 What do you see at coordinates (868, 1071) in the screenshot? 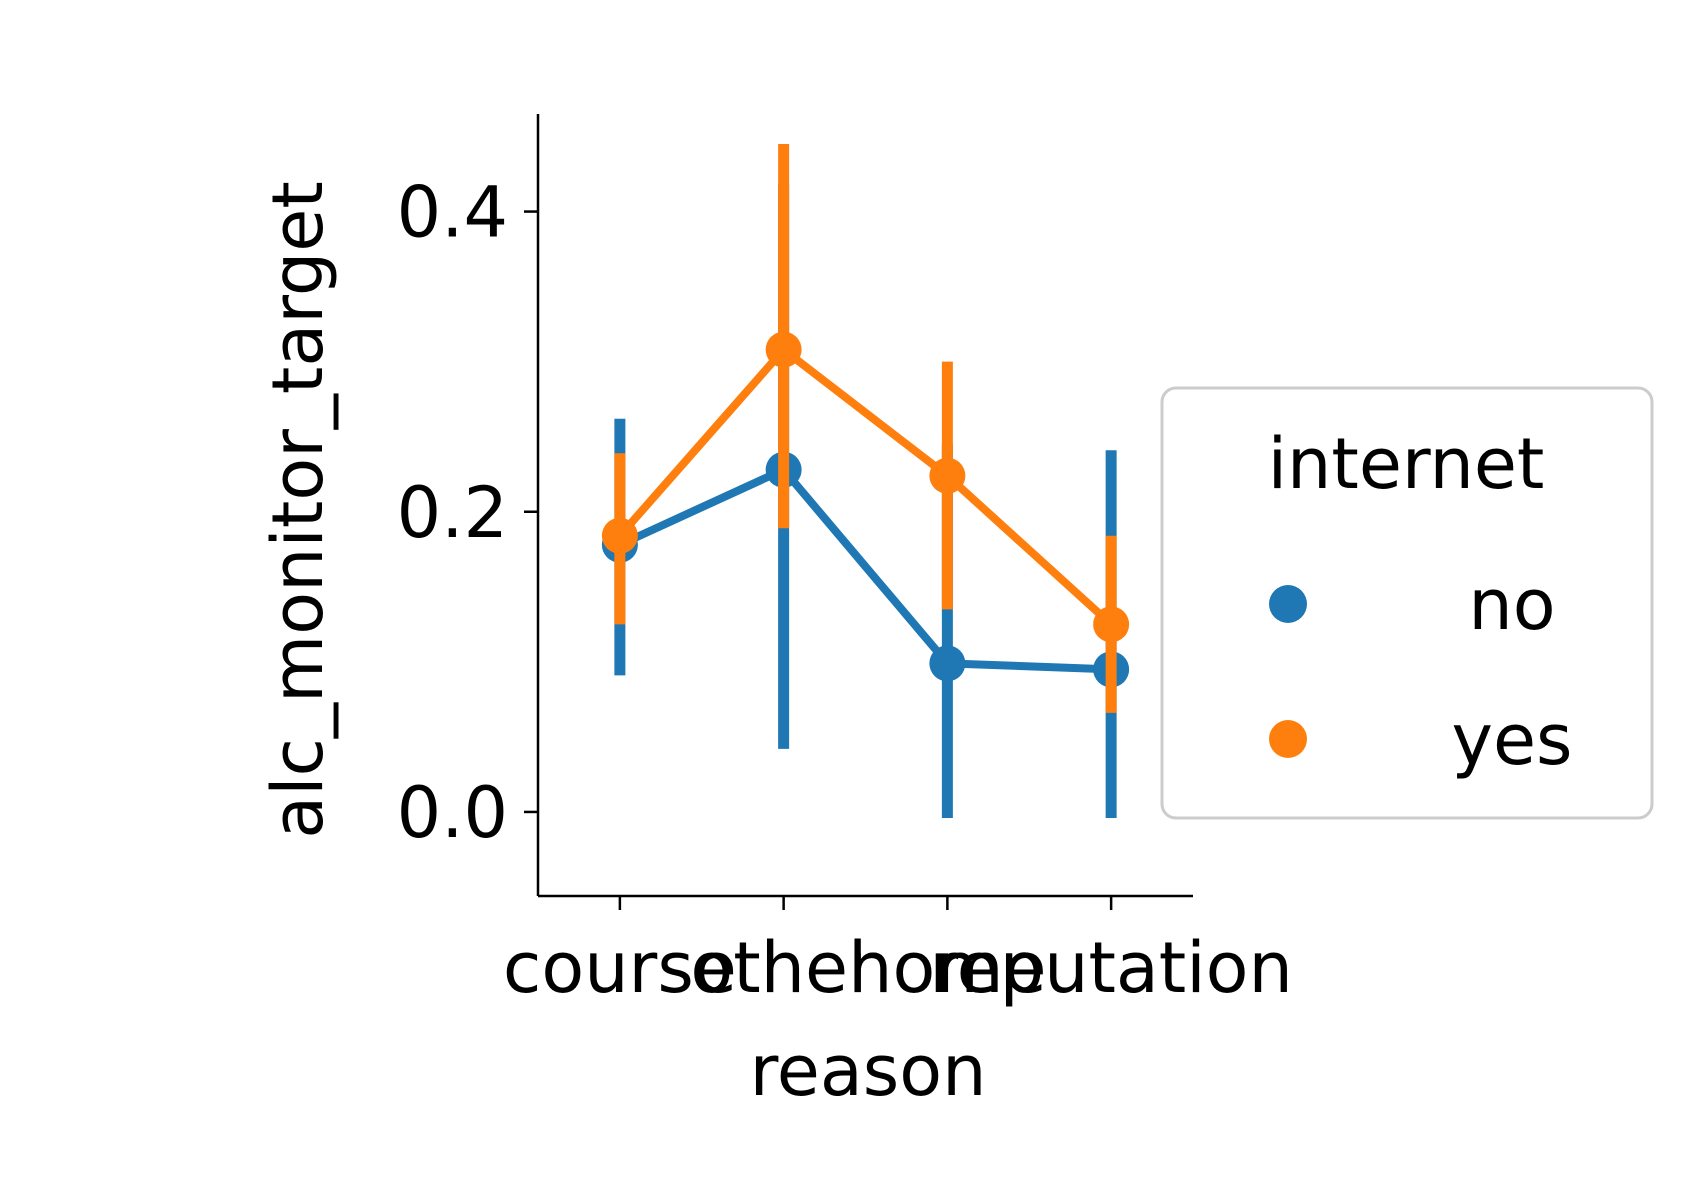
I see `x-axis-label: reason` at bounding box center [868, 1071].